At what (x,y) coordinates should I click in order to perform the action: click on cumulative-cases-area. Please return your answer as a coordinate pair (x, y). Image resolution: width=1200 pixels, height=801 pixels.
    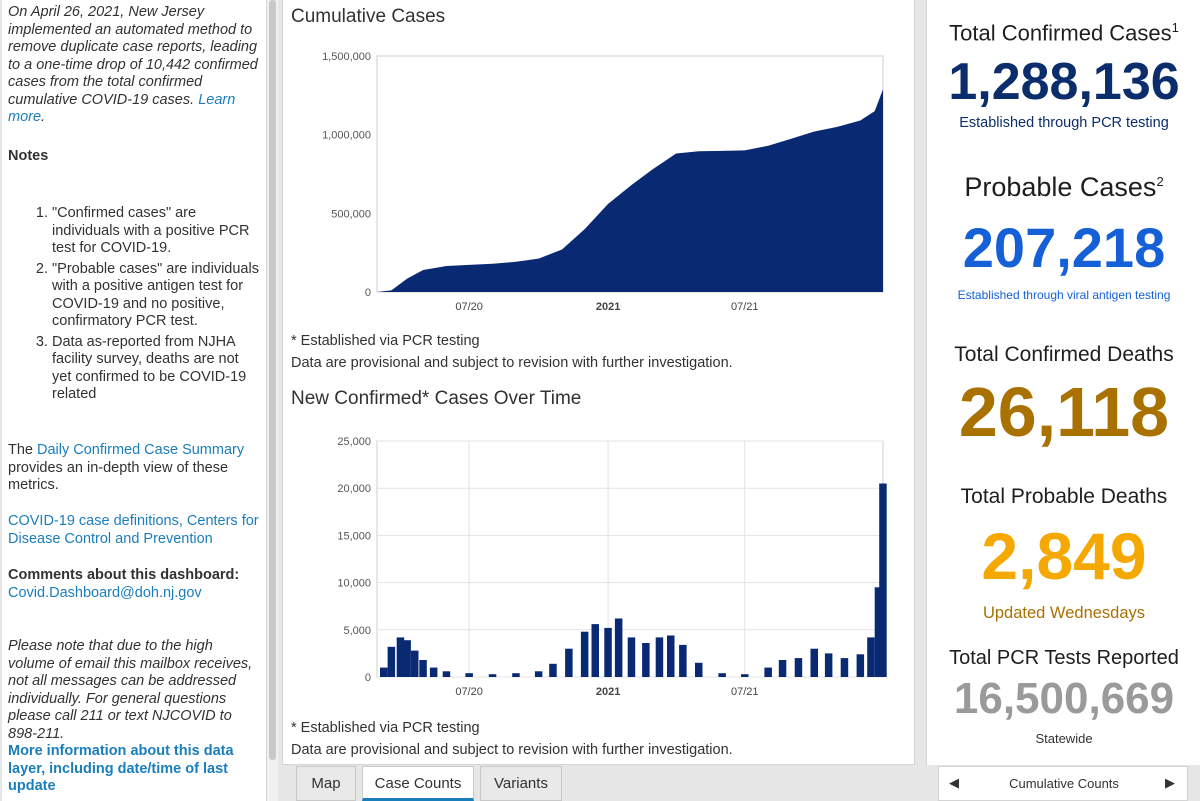
    Looking at the image, I should click on (630, 190).